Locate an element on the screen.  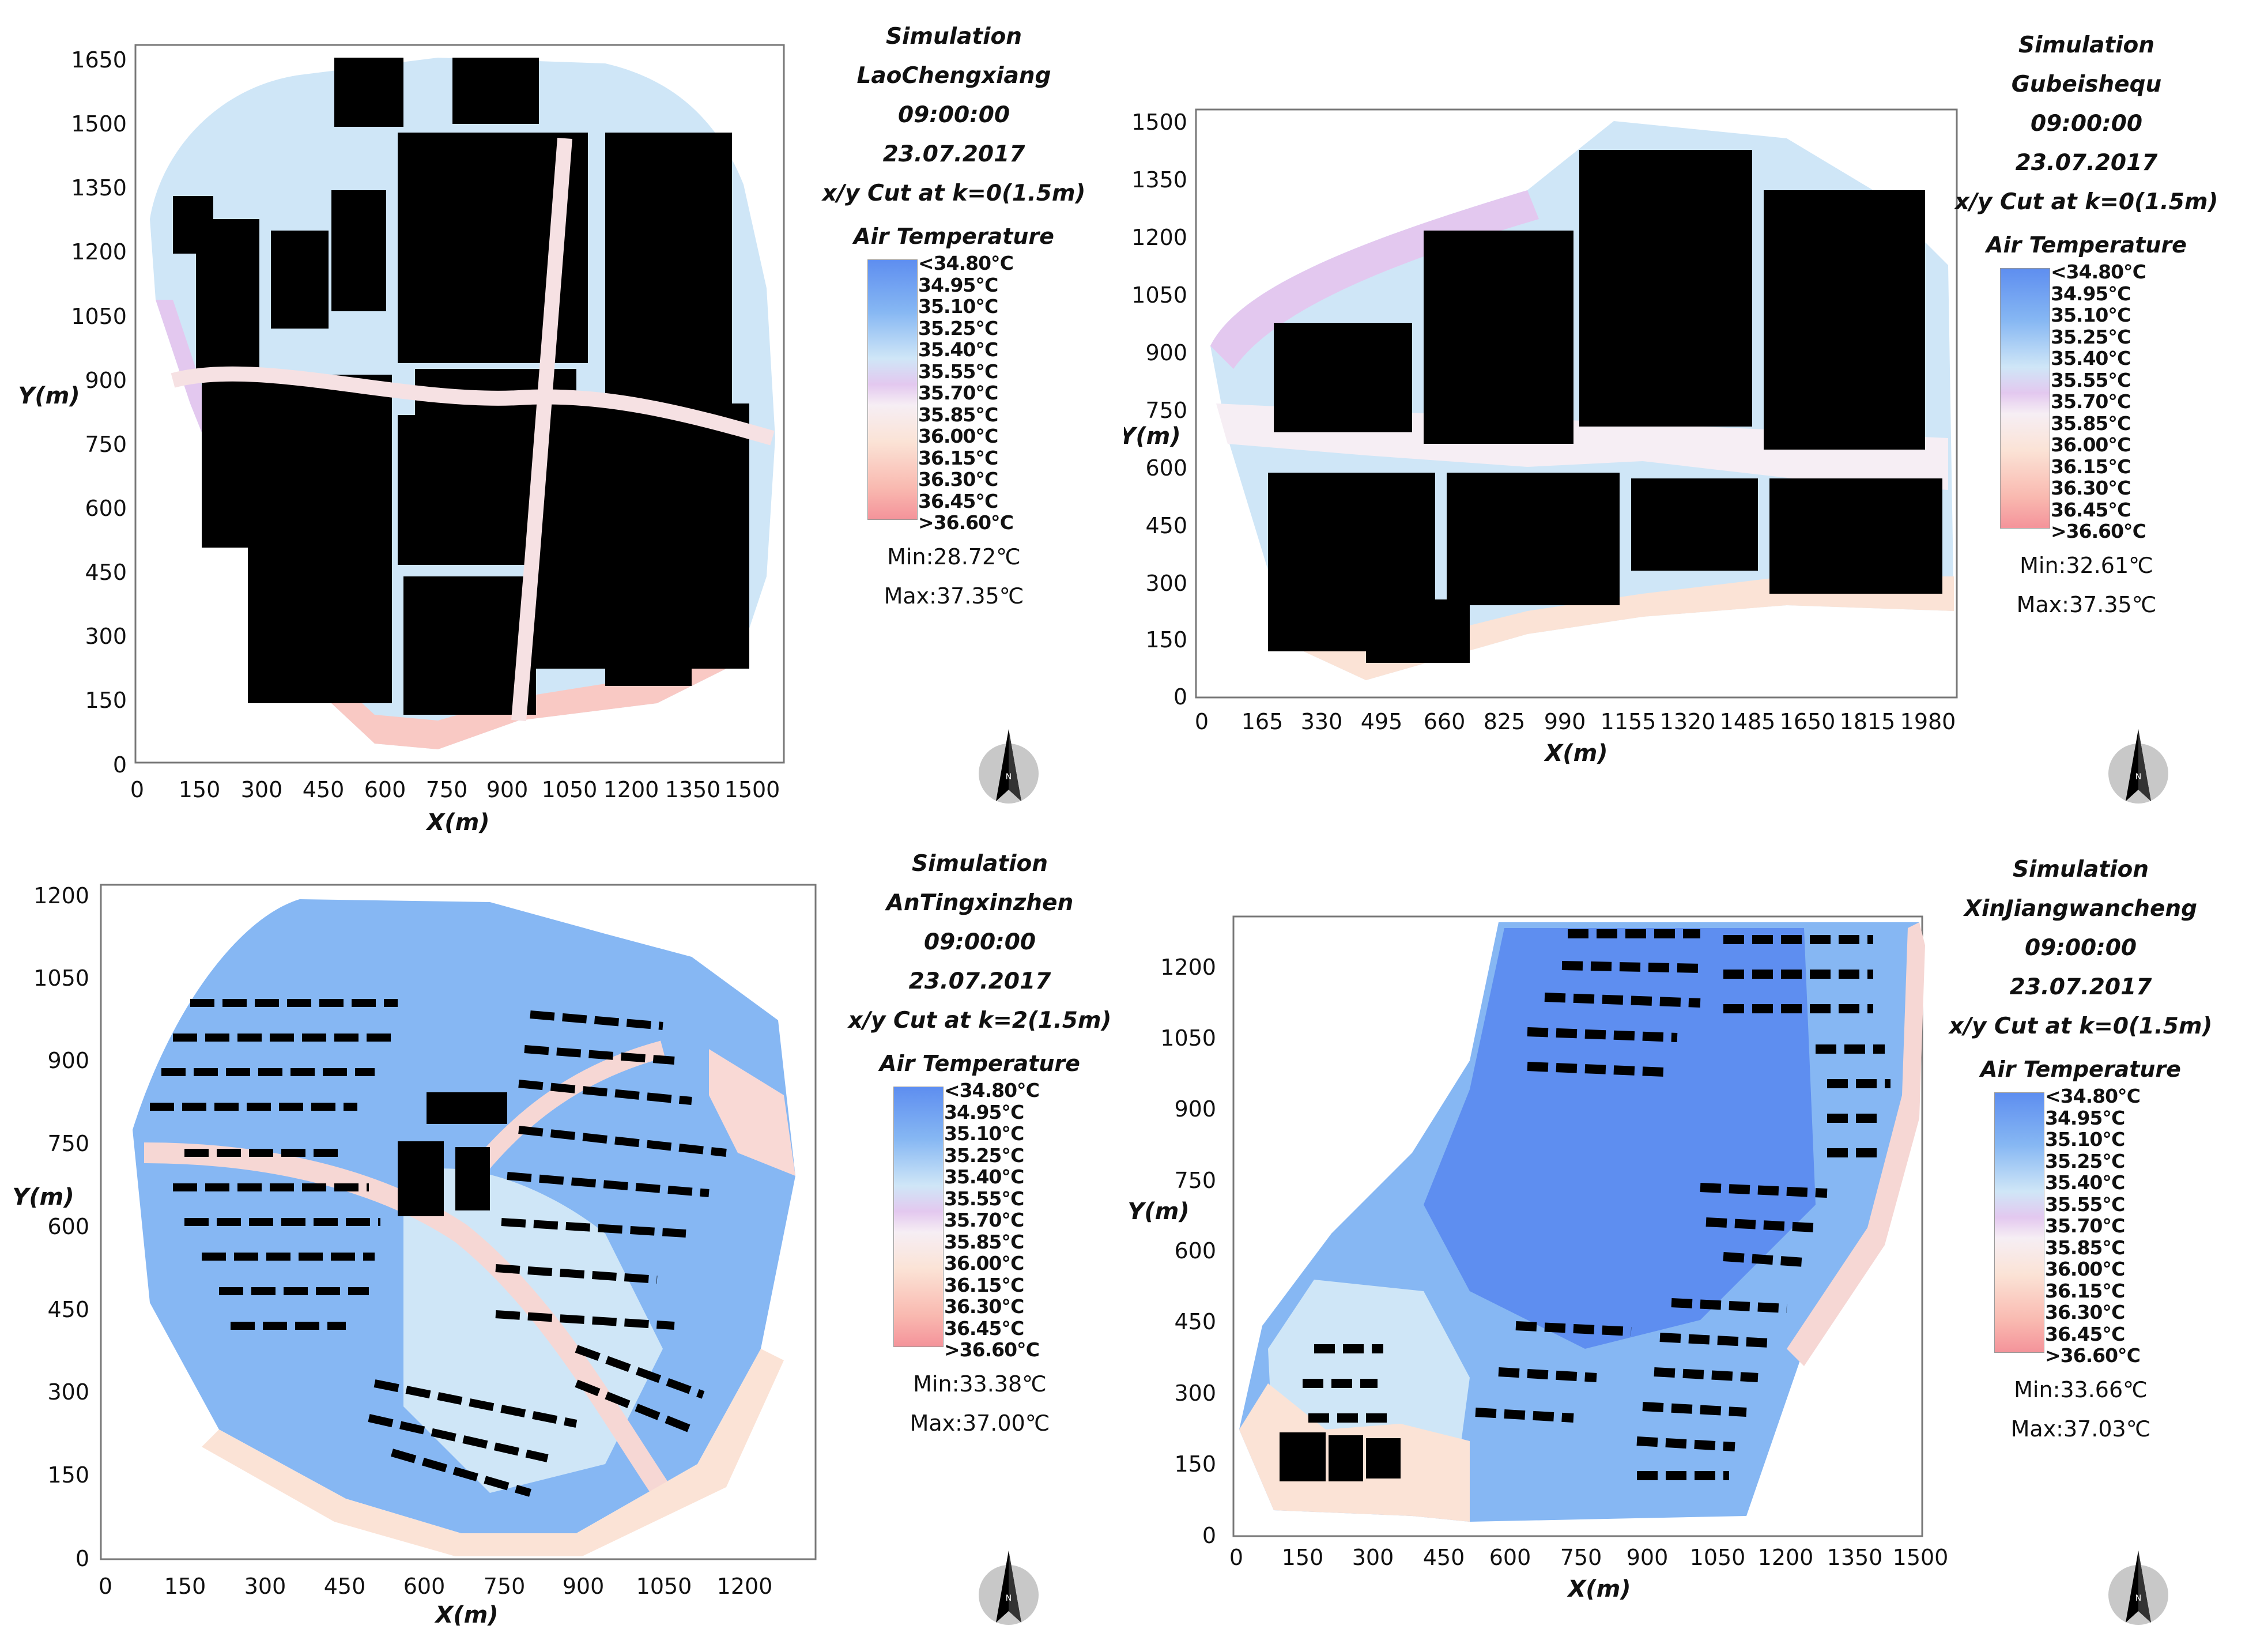
y-tick: 1200 is located at coordinates (1188, 967).